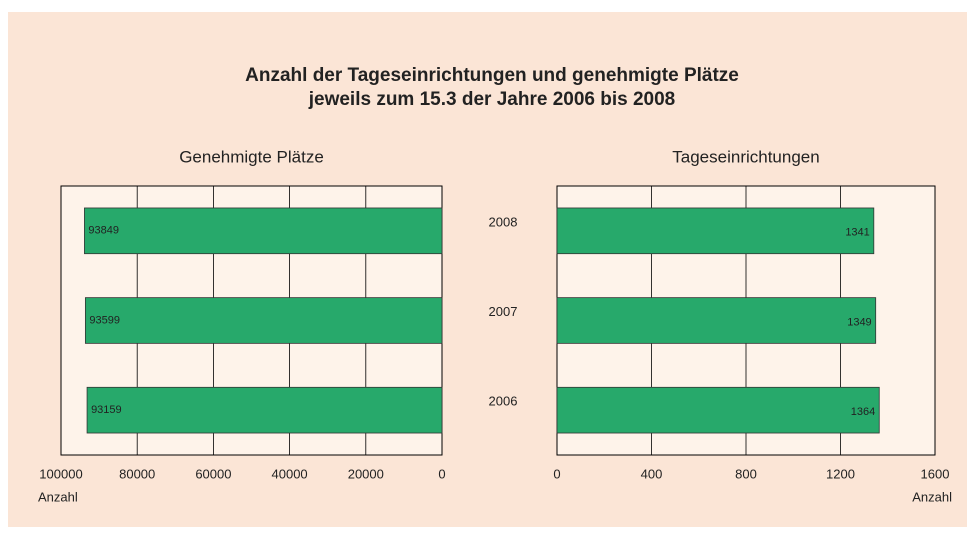  What do you see at coordinates (840, 473) in the screenshot?
I see `x-tick-label: 1200` at bounding box center [840, 473].